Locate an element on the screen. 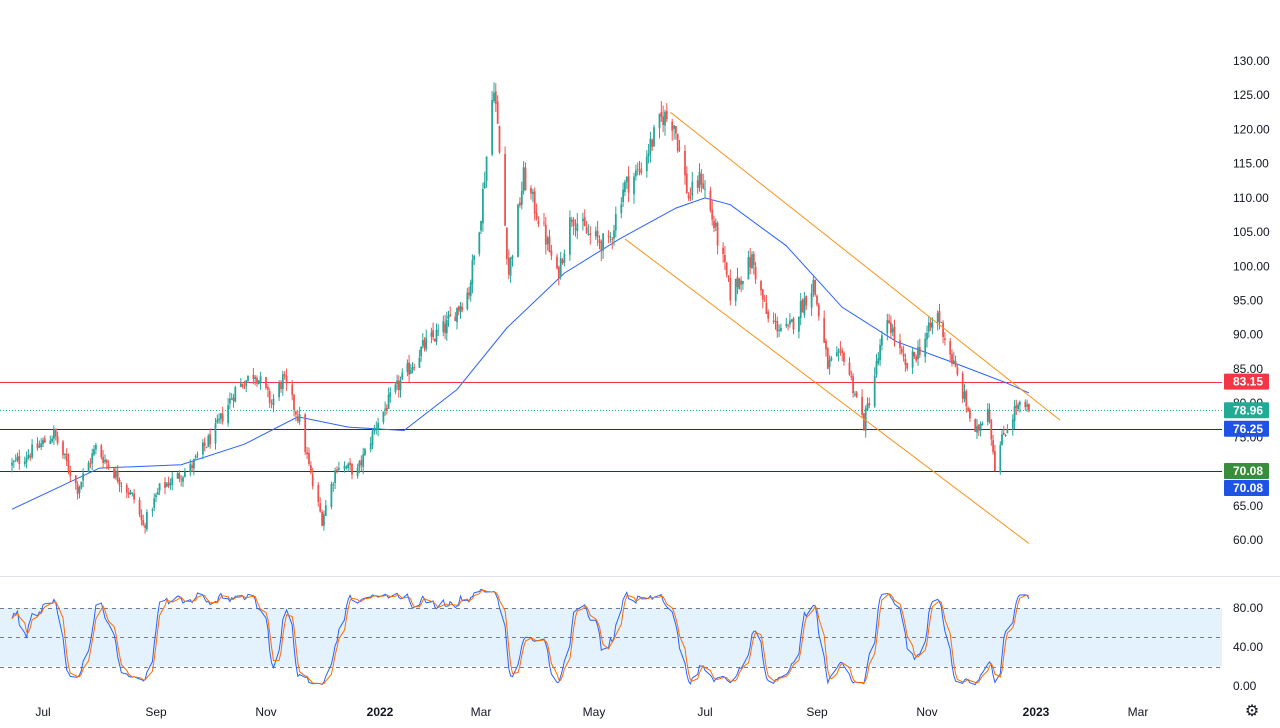 The image size is (1280, 728). price-badge is located at coordinates (1246, 428).